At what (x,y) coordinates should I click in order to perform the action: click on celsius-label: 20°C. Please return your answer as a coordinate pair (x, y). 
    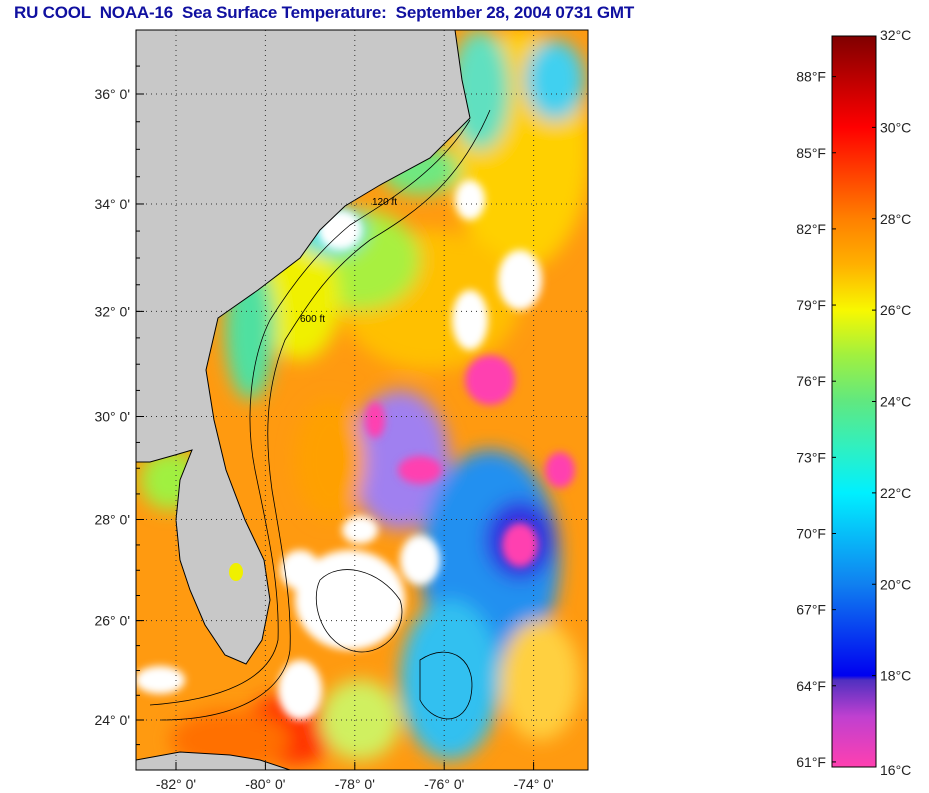
    Looking at the image, I should click on (895, 584).